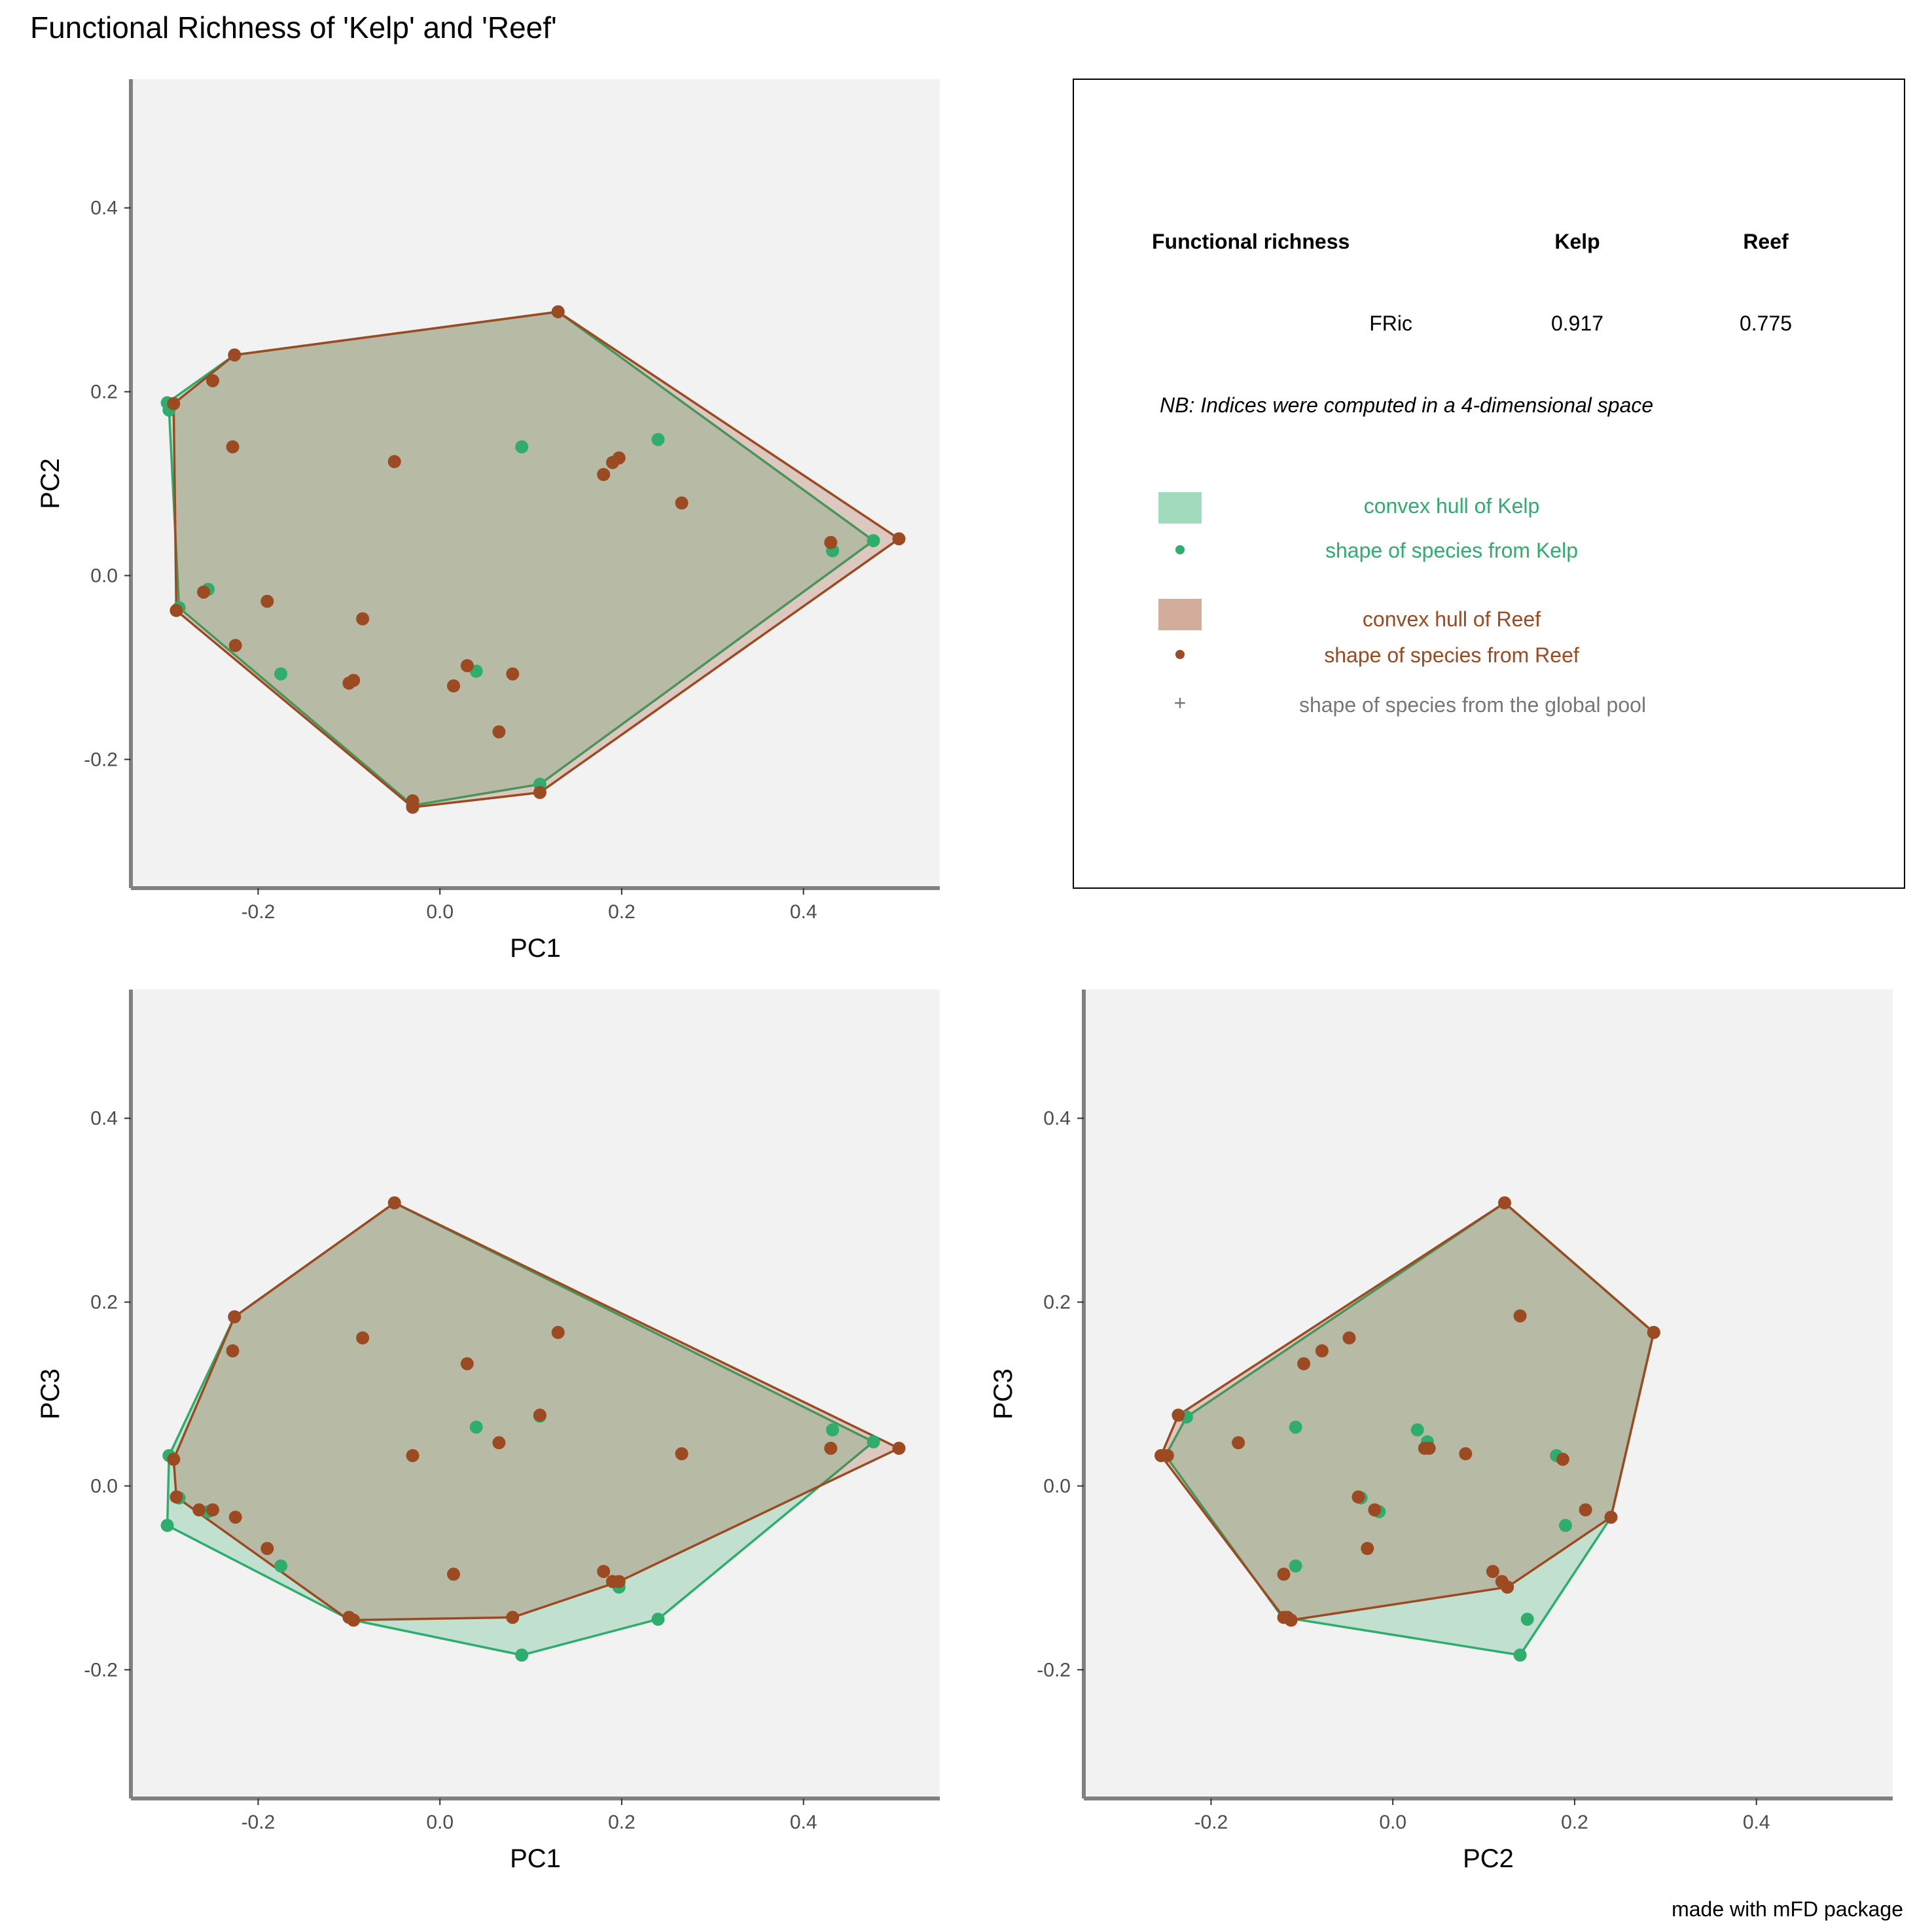 This screenshot has width=1932, height=1932. I want to click on table-value-reef: 0.775, so click(1766, 323).